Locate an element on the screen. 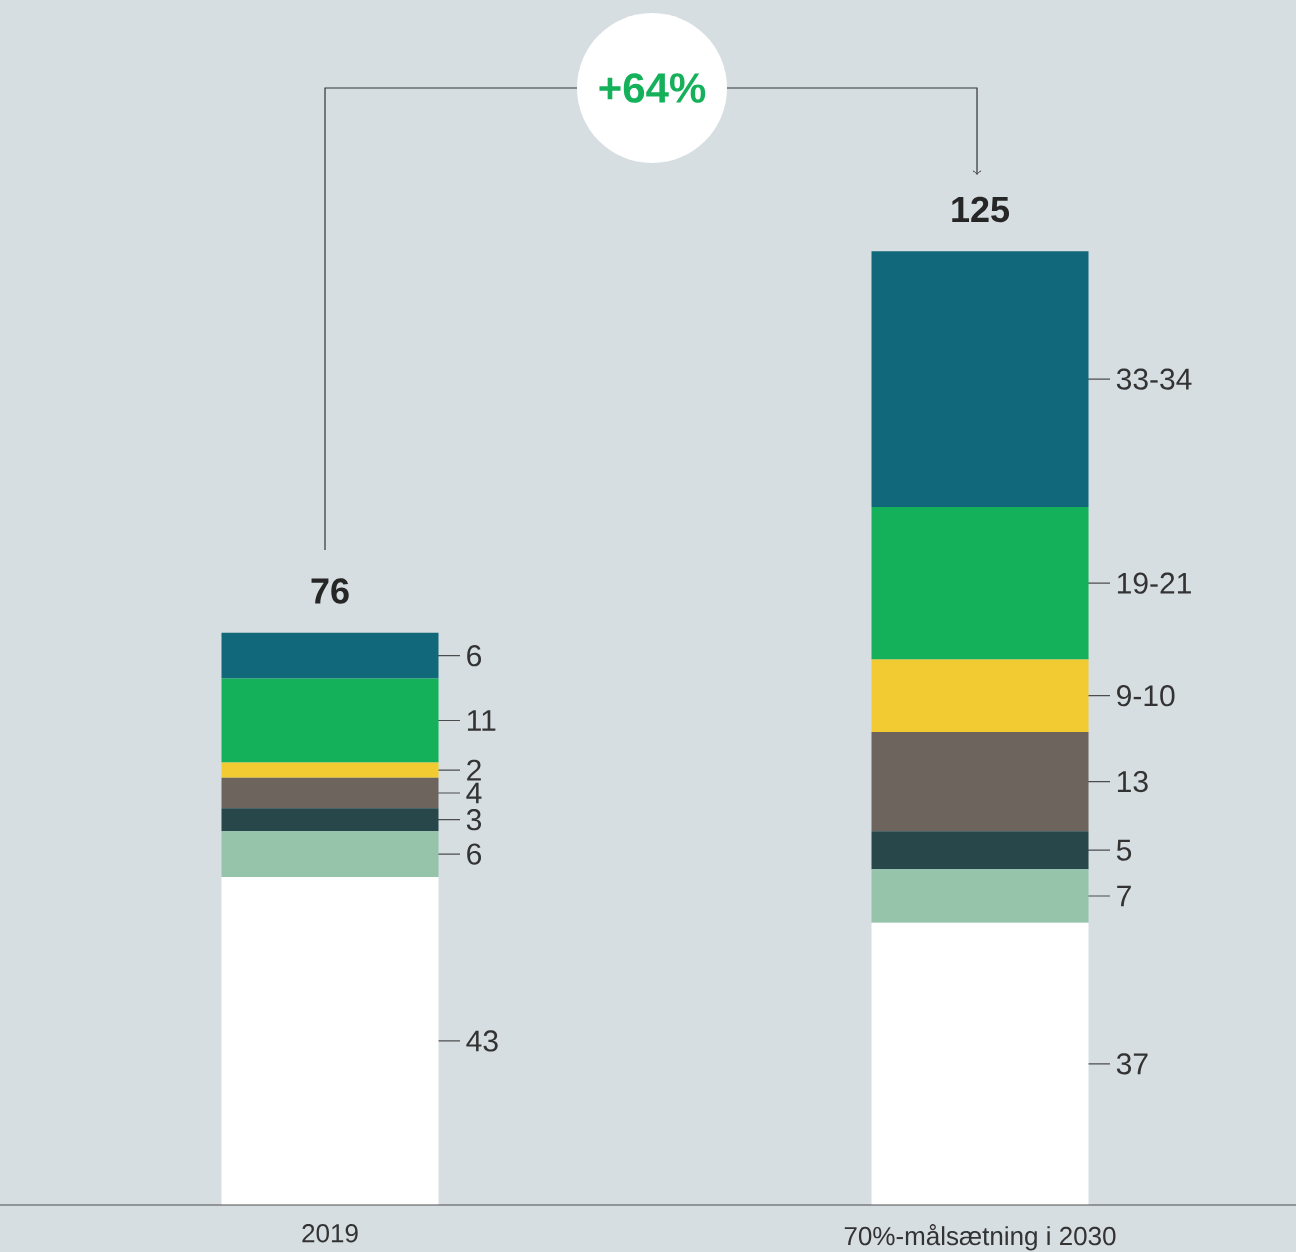 The width and height of the screenshot is (1296, 1252). data-label: 37 is located at coordinates (1132, 1064).